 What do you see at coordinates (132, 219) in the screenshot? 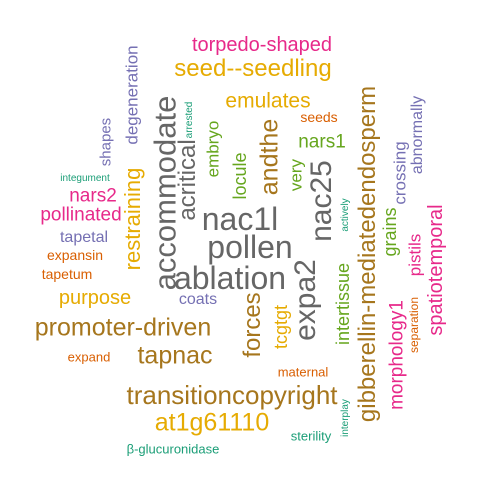
I see `word-restraining: restraining` at bounding box center [132, 219].